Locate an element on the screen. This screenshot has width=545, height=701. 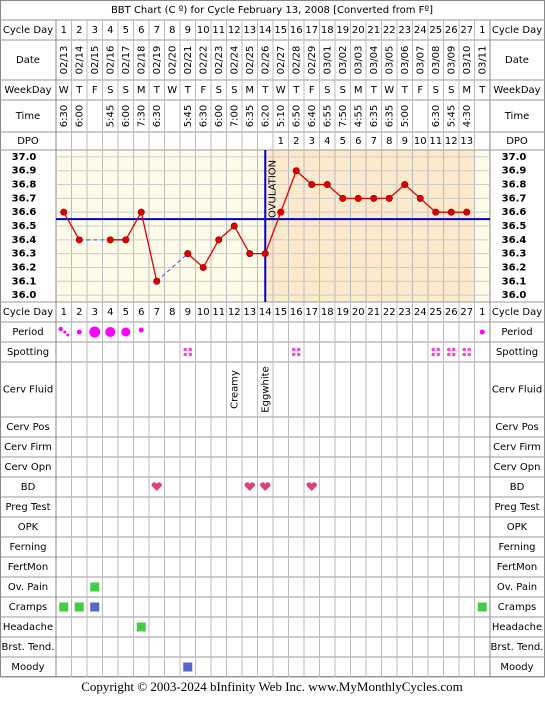
date: 02/20 is located at coordinates (172, 60).